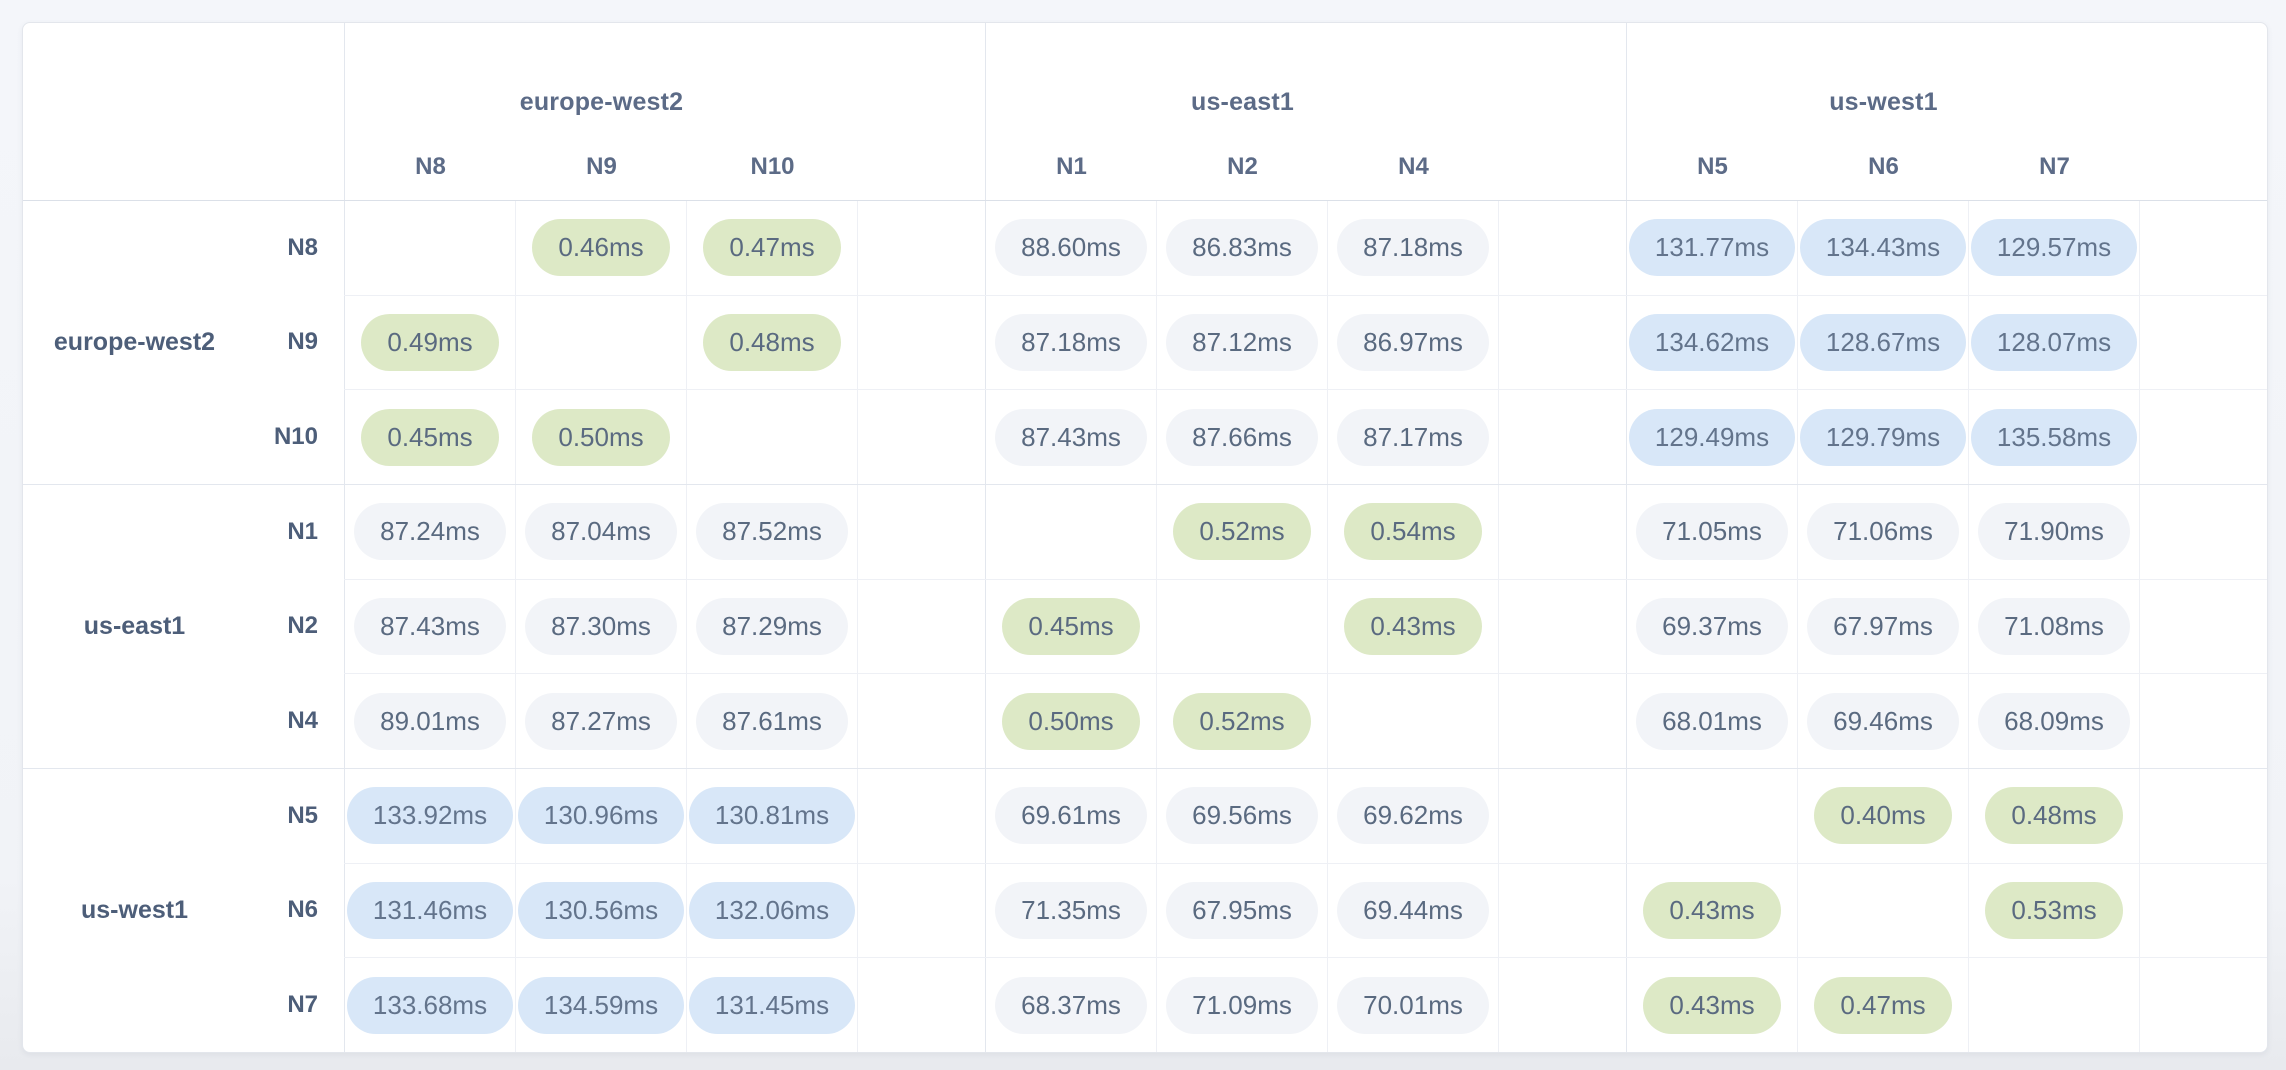 The image size is (2286, 1070). I want to click on latency-cell: 70.01ms, so click(1413, 1005).